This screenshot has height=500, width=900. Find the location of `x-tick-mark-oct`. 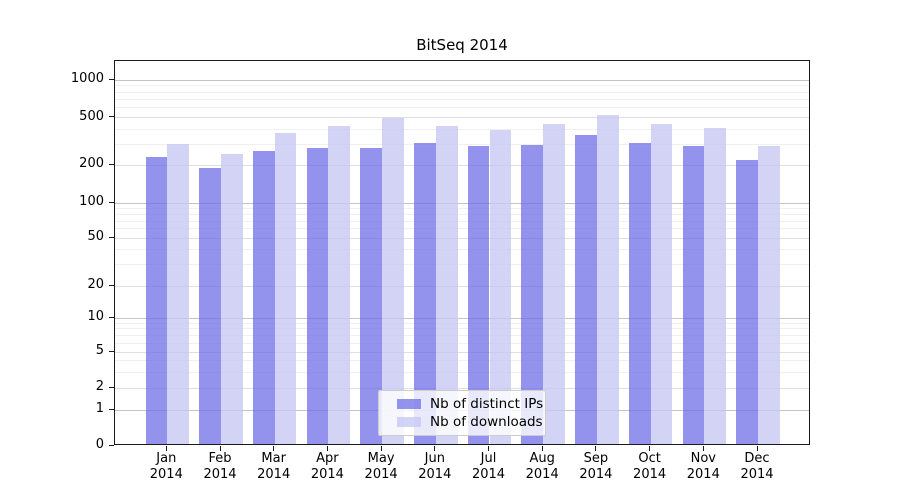

x-tick-mark-oct is located at coordinates (650, 448).